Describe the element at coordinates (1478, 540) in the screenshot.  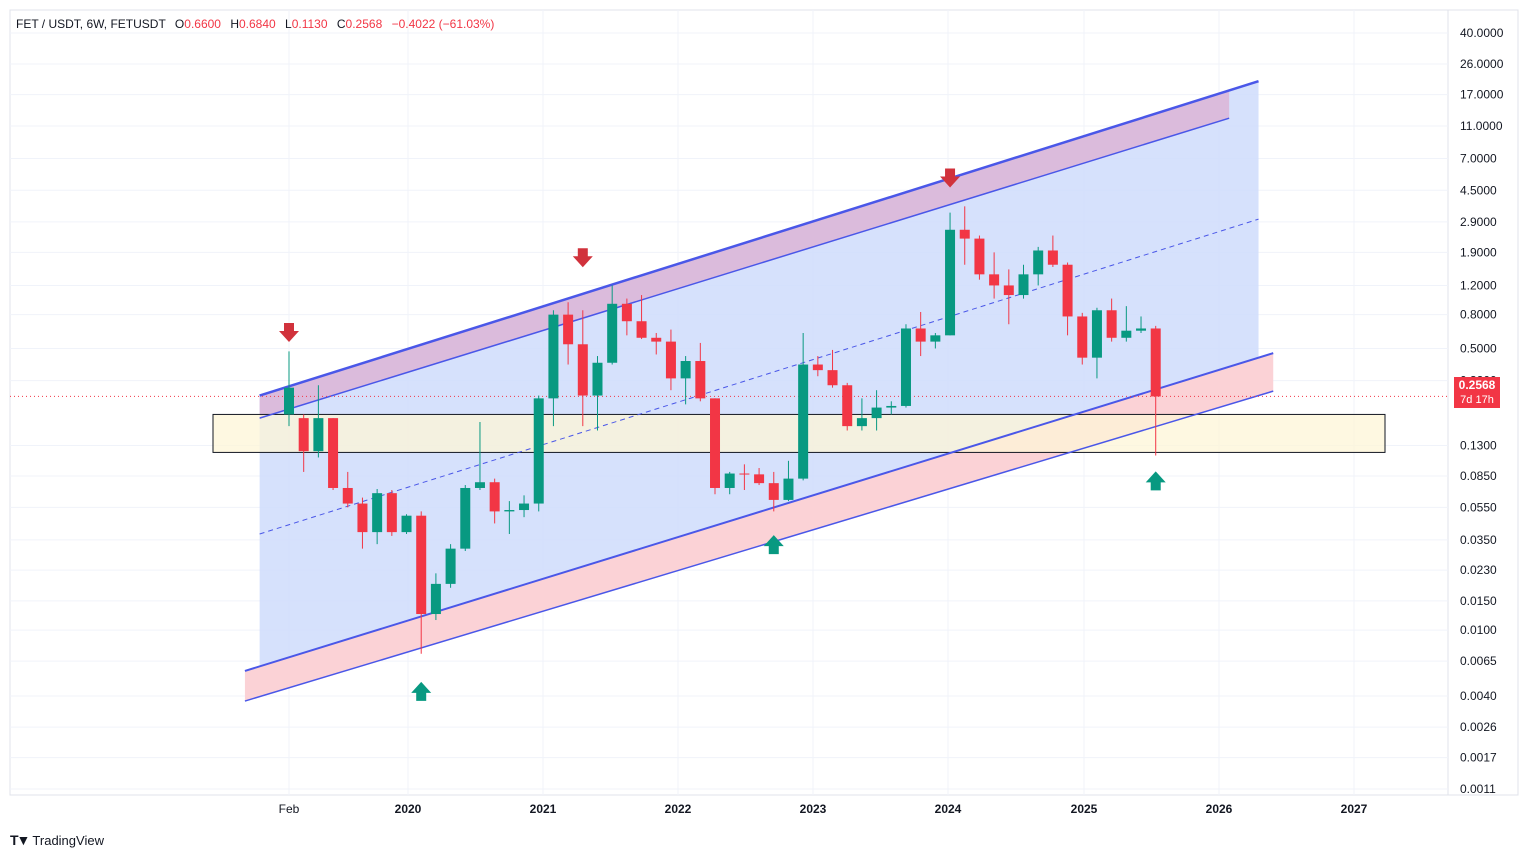
I see `price-tick-label: 0.0350` at that location.